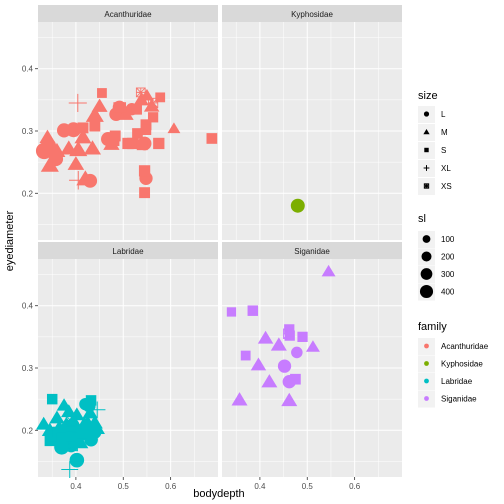 The height and width of the screenshot is (504, 504). What do you see at coordinates (218, 494) in the screenshot?
I see `x-axis-title: bodydepth` at bounding box center [218, 494].